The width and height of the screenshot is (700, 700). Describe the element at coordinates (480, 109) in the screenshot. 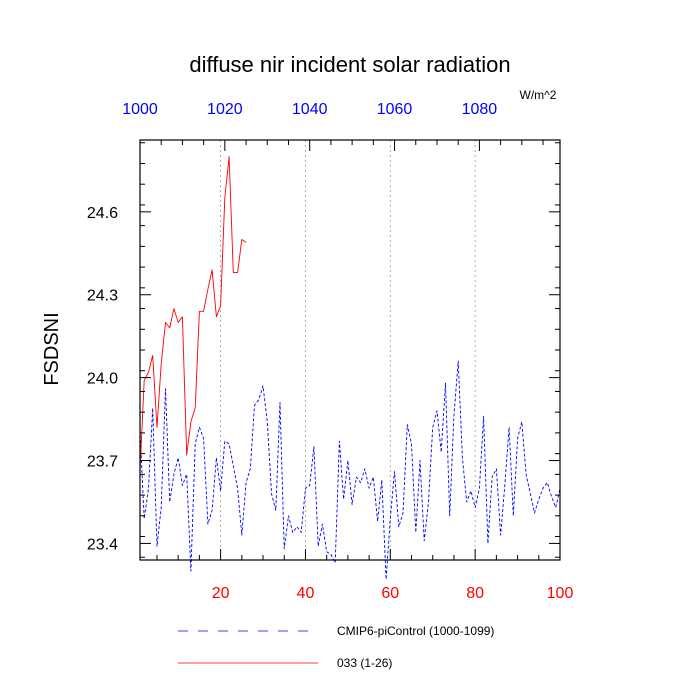

I see `top-tick-label-1080: 1080` at that location.